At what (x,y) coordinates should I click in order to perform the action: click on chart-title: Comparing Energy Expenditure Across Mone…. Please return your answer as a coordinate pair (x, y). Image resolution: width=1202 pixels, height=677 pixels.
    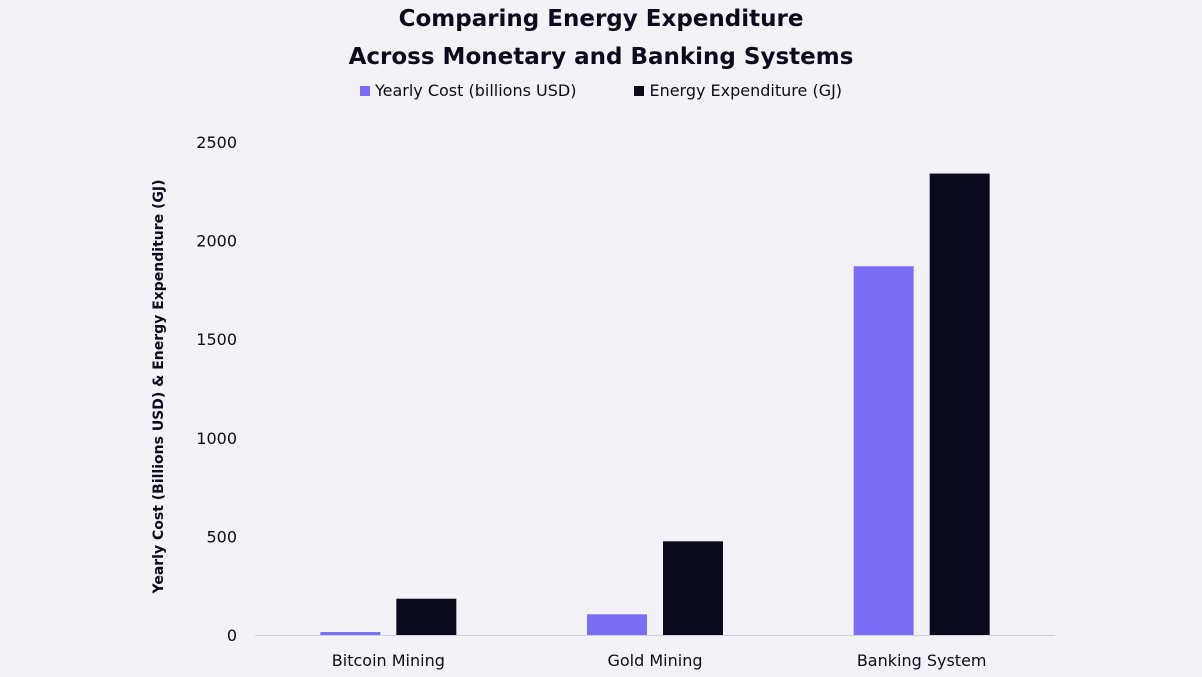
    Looking at the image, I should click on (601, 38).